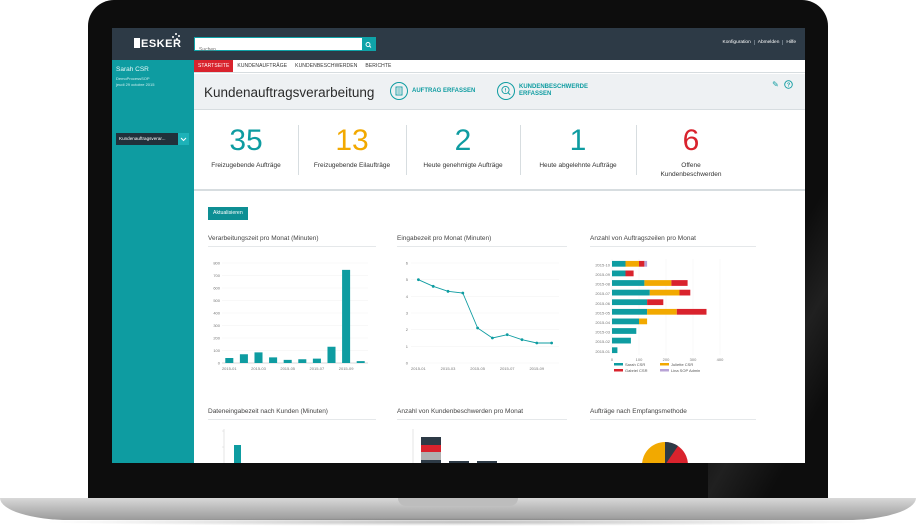 This screenshot has width=916, height=528. What do you see at coordinates (602, 274) in the screenshot?
I see `y-tick-label: 2015-09` at bounding box center [602, 274].